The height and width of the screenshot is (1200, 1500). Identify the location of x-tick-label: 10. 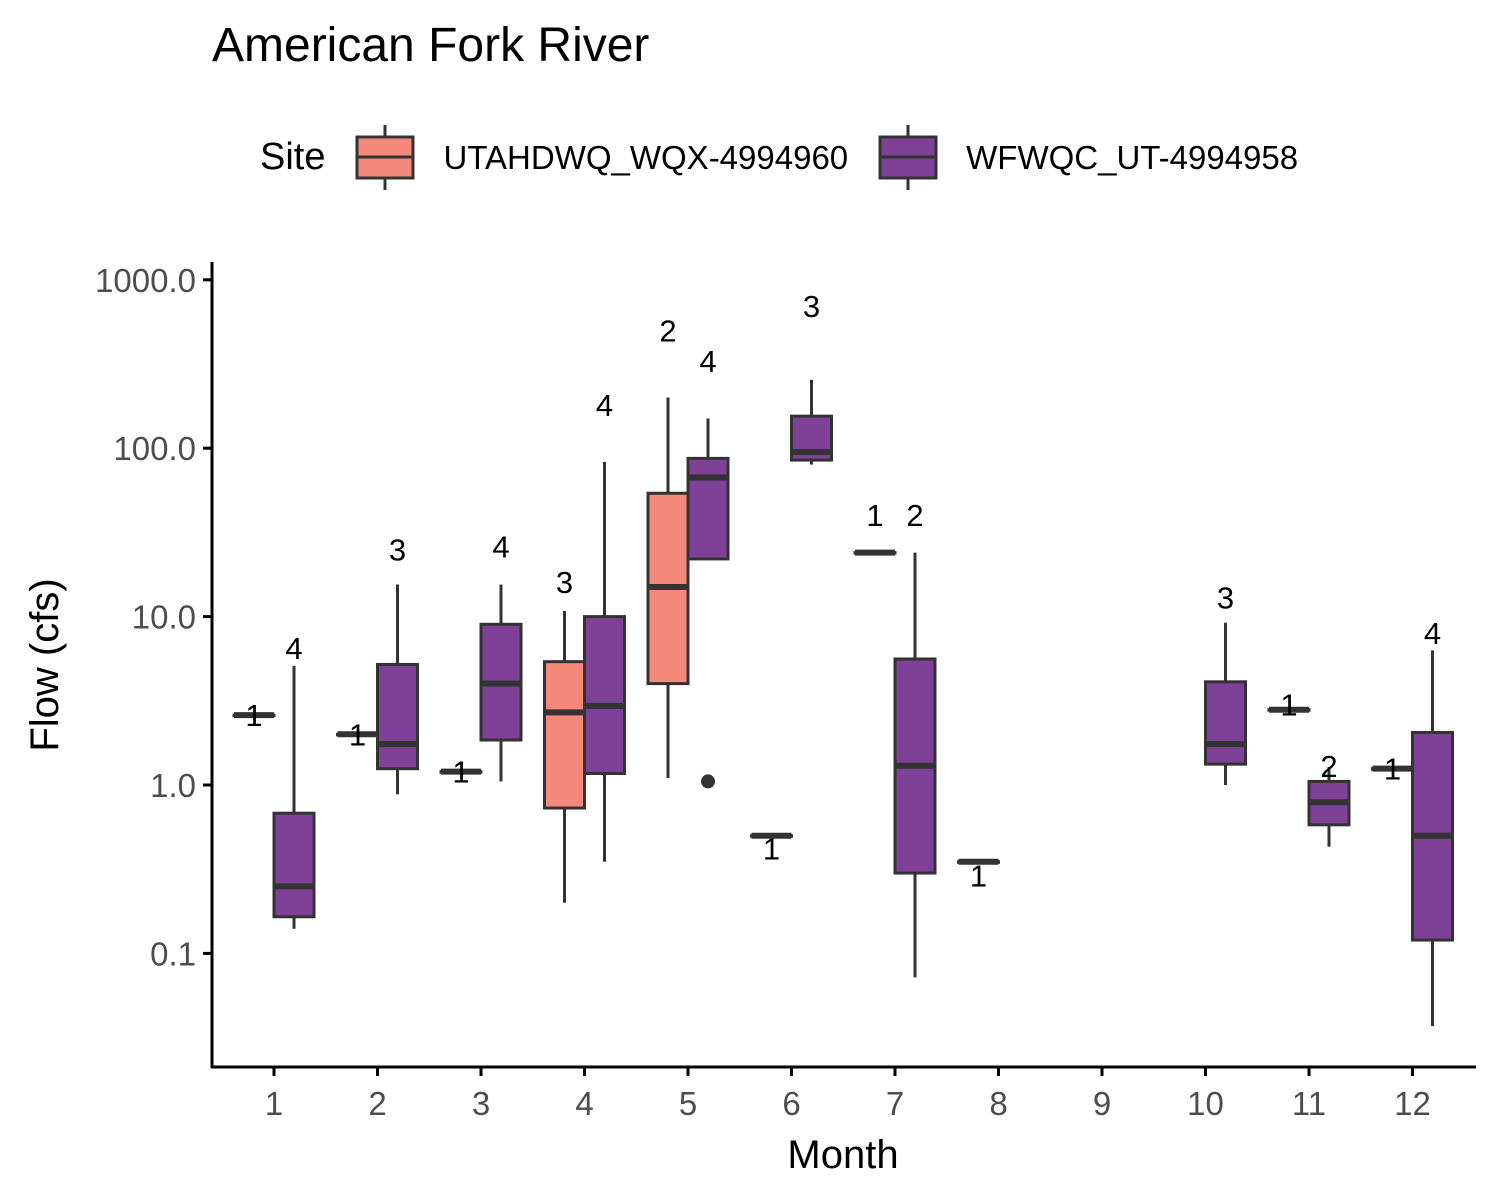
(1205, 1103).